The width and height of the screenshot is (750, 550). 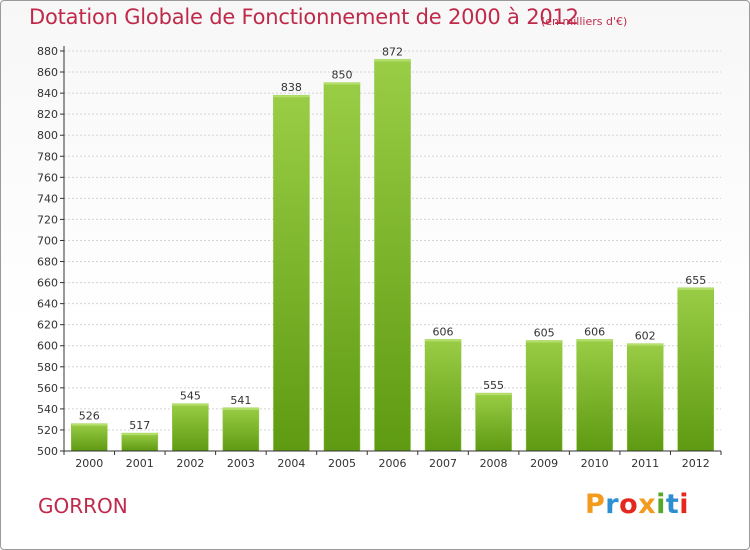 What do you see at coordinates (393, 463) in the screenshot?
I see `x-tick-label: 2006` at bounding box center [393, 463].